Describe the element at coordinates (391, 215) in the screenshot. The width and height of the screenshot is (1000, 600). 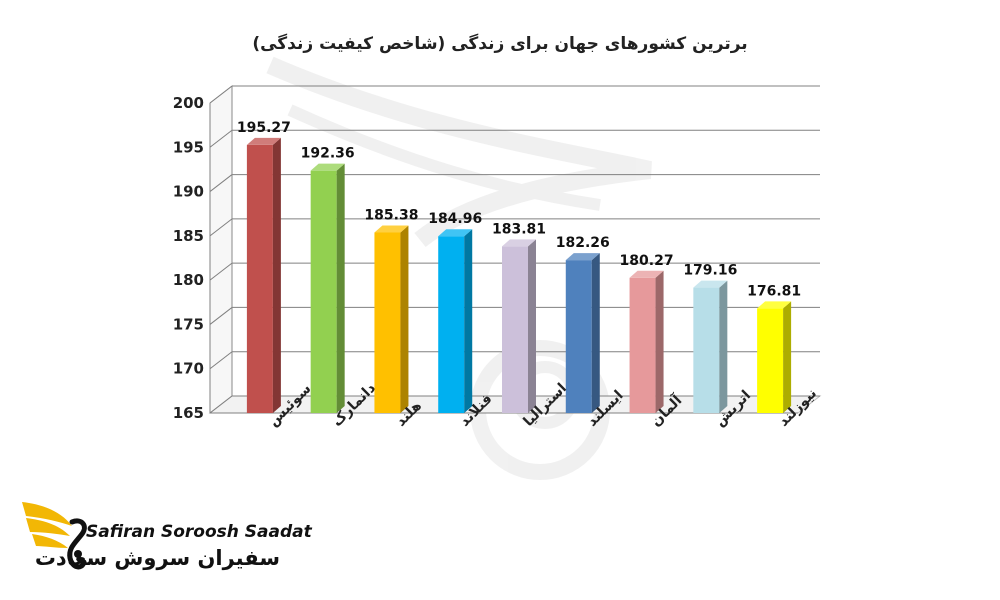
I see `value-label: 185.38` at that location.